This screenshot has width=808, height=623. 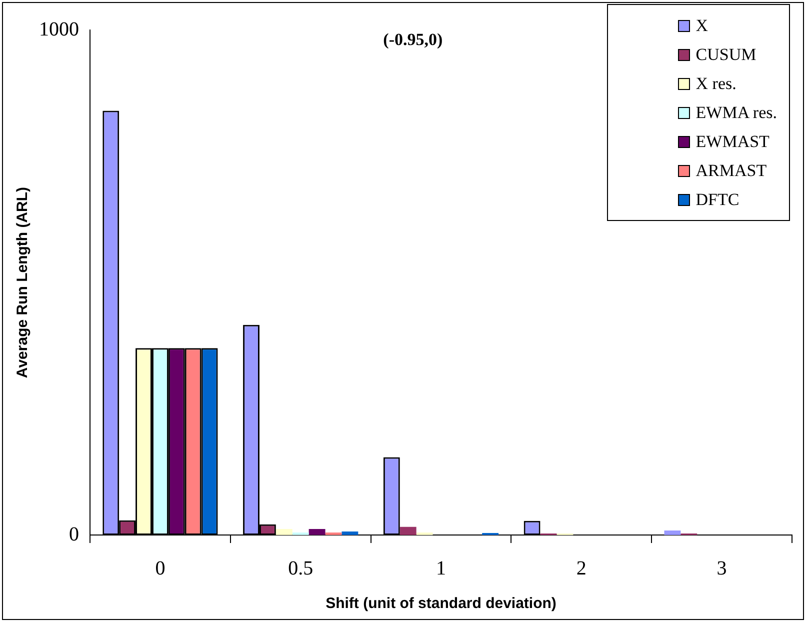 What do you see at coordinates (59, 29) in the screenshot?
I see `y-tick-label: 1000` at bounding box center [59, 29].